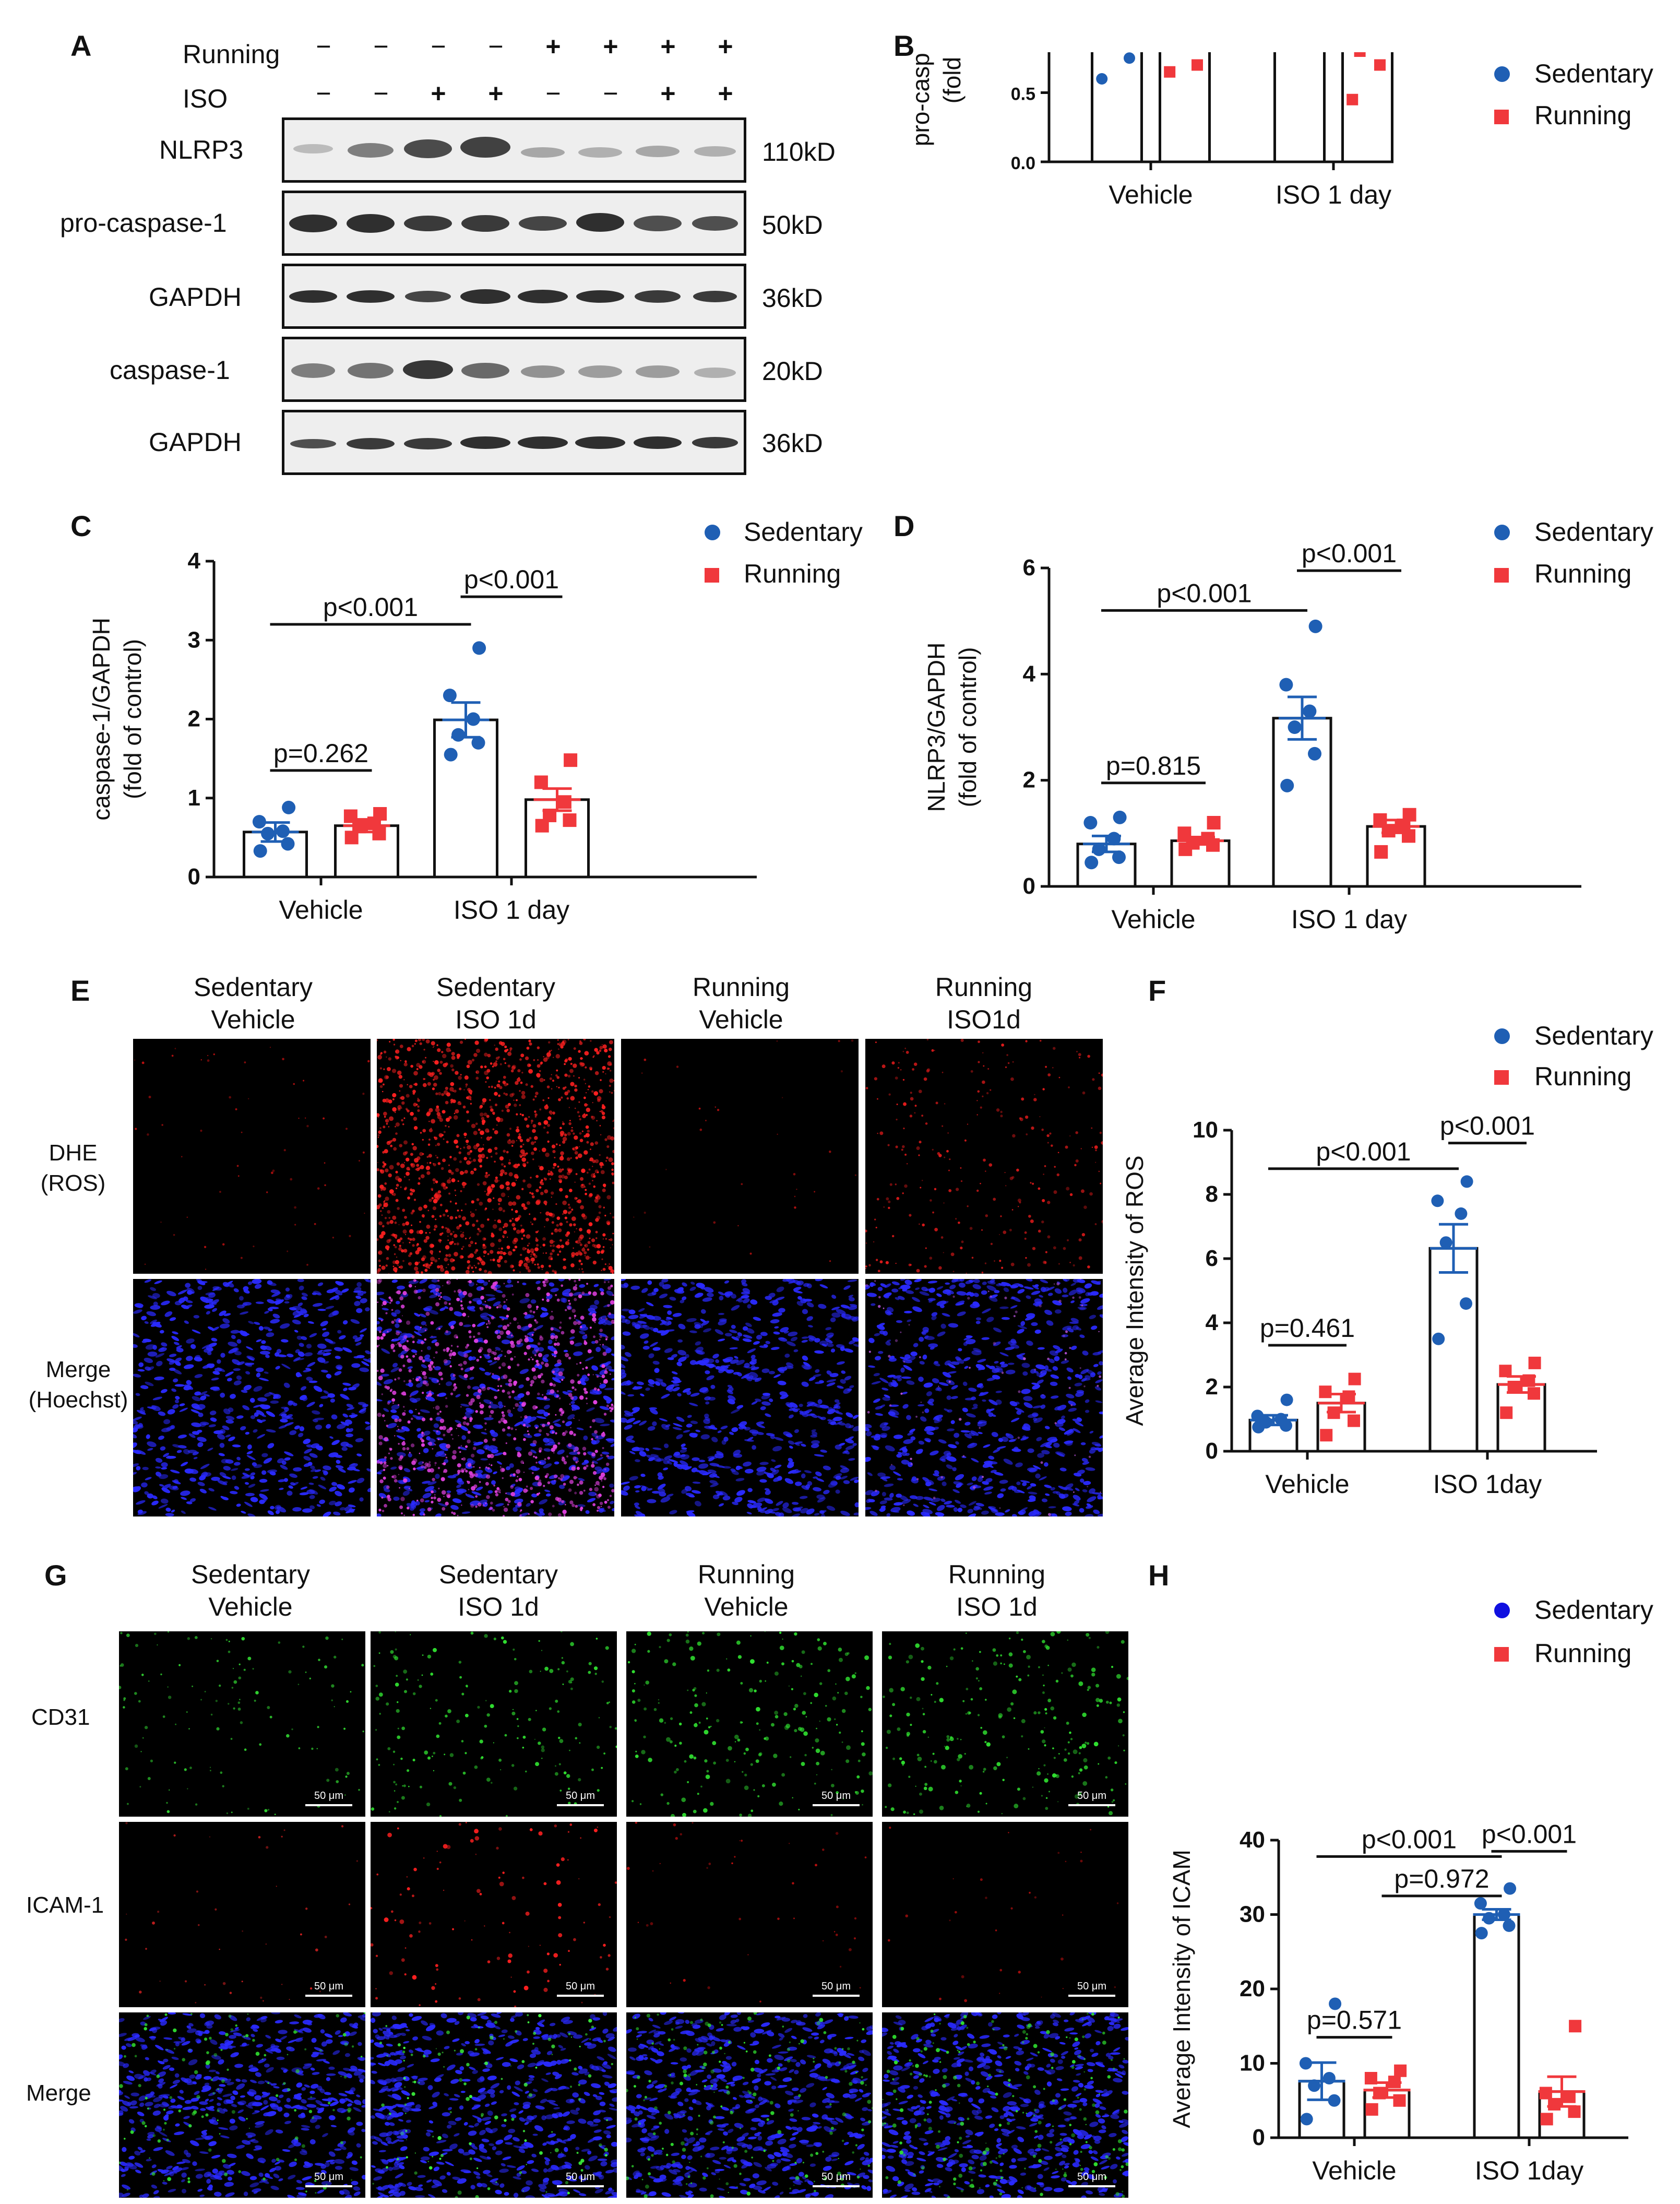  Describe the element at coordinates (904, 46) in the screenshot. I see `panel-label-b: B` at that location.